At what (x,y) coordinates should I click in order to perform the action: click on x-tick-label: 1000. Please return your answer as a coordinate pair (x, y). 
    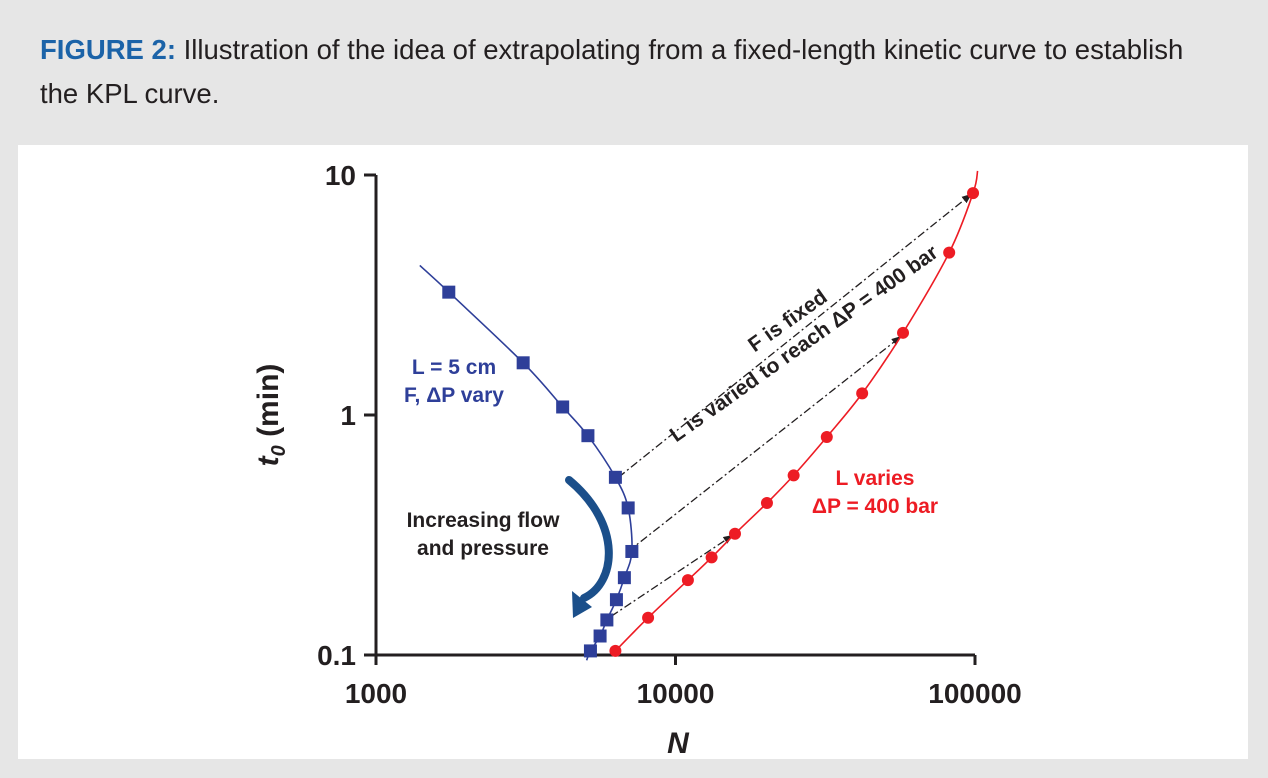
    Looking at the image, I should click on (376, 693).